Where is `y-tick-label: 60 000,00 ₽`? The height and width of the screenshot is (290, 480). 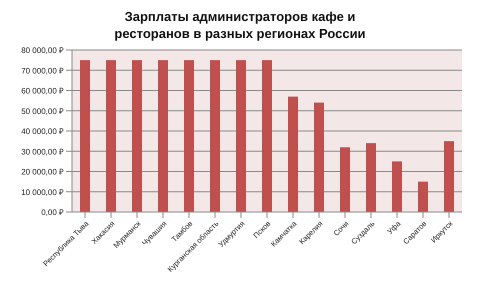
y-tick-label: 60 000,00 ₽ is located at coordinates (42, 91).